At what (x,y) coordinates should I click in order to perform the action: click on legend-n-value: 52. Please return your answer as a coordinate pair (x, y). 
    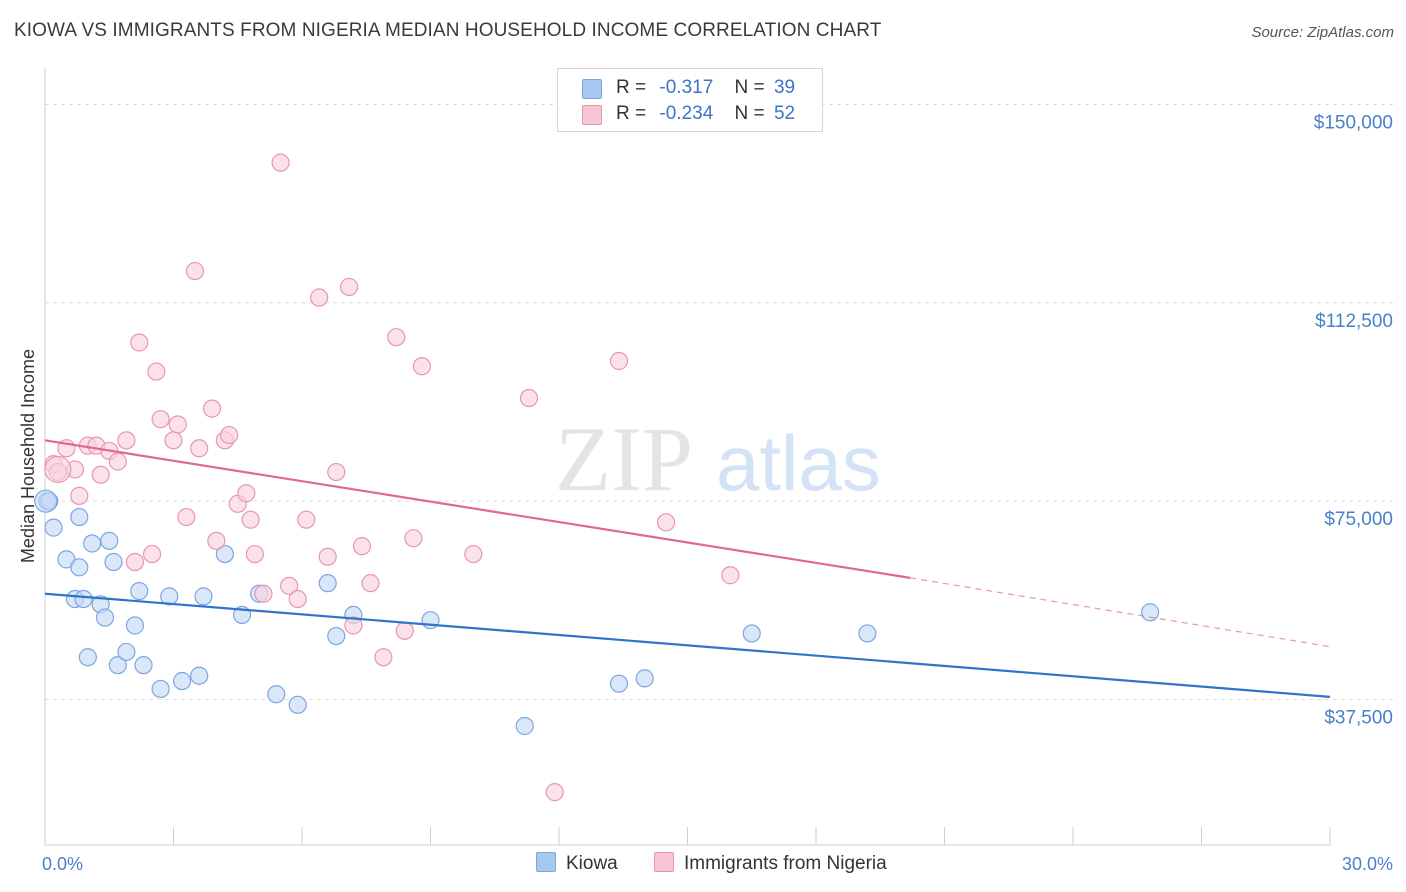
    Looking at the image, I should click on (784, 113).